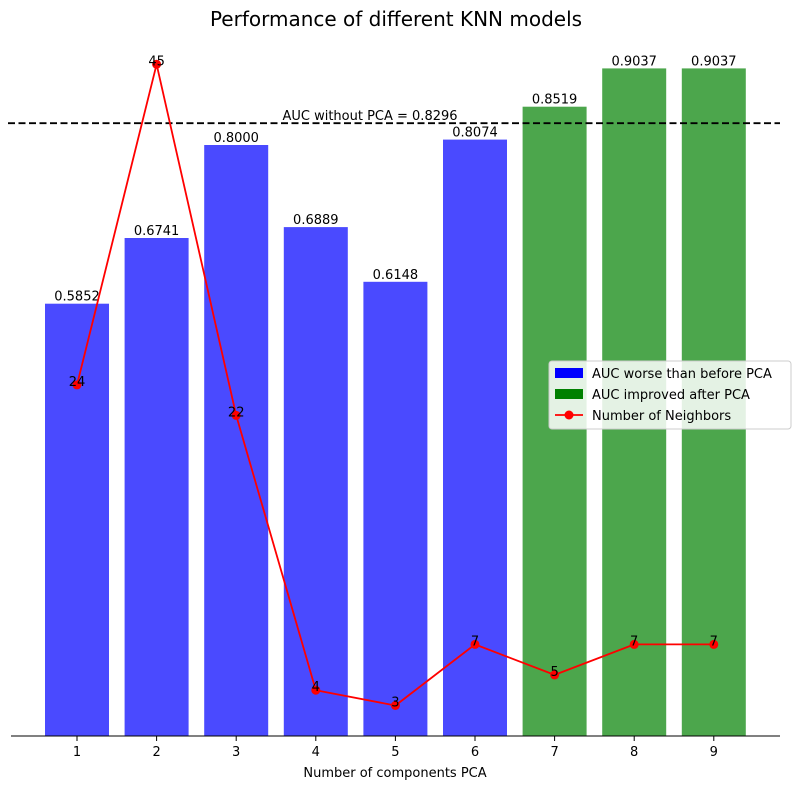 The width and height of the screenshot is (798, 789). What do you see at coordinates (714, 752) in the screenshot?
I see `x-tick-label: 9` at bounding box center [714, 752].